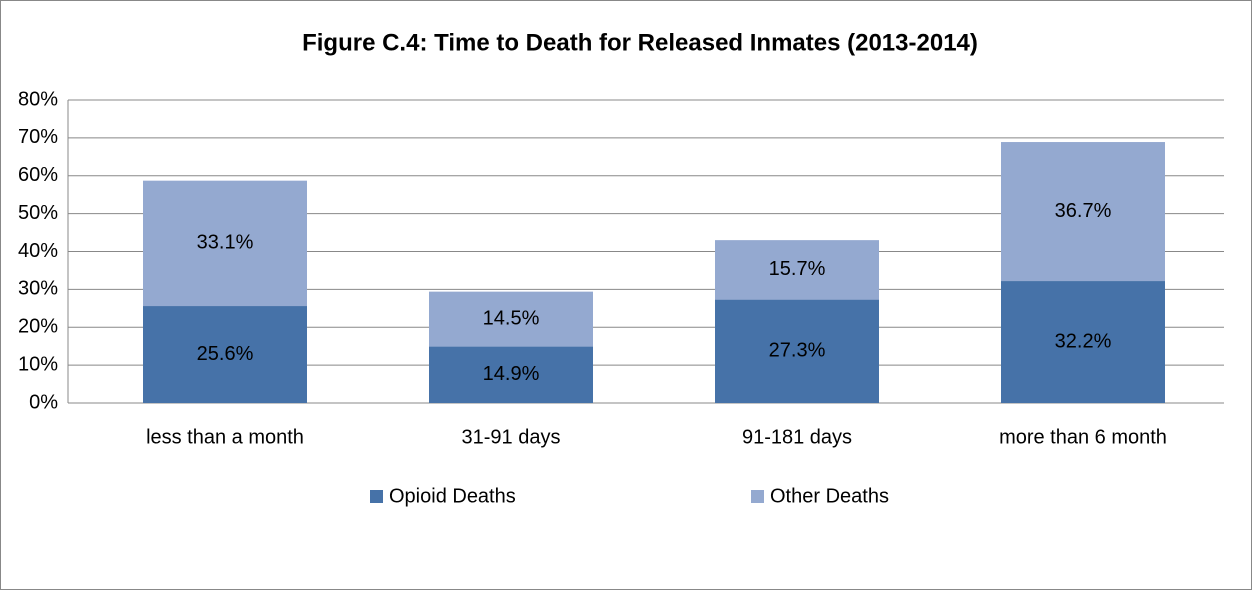 Image resolution: width=1252 pixels, height=590 pixels. What do you see at coordinates (1083, 437) in the screenshot?
I see `x-tick-label: more than 6 month` at bounding box center [1083, 437].